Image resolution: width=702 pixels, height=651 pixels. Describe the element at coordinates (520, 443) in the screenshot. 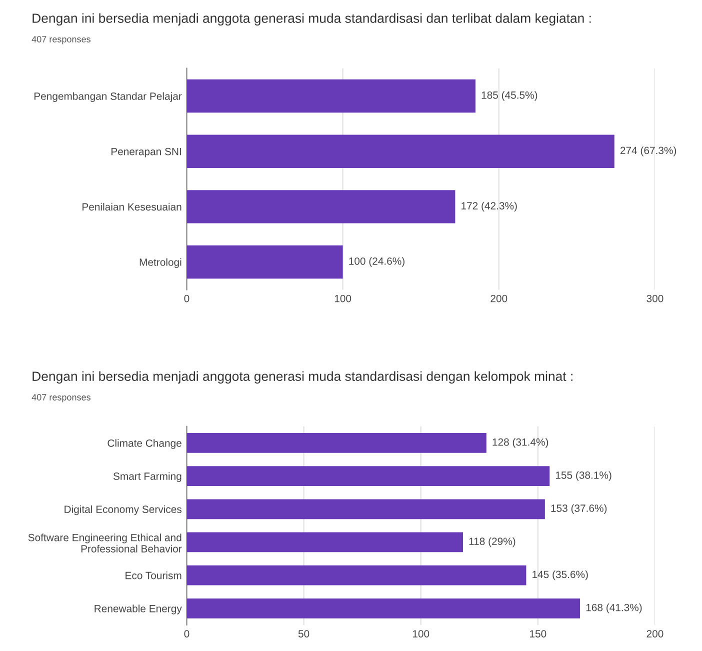

I see `data-label: 128 (31.4%)` at that location.